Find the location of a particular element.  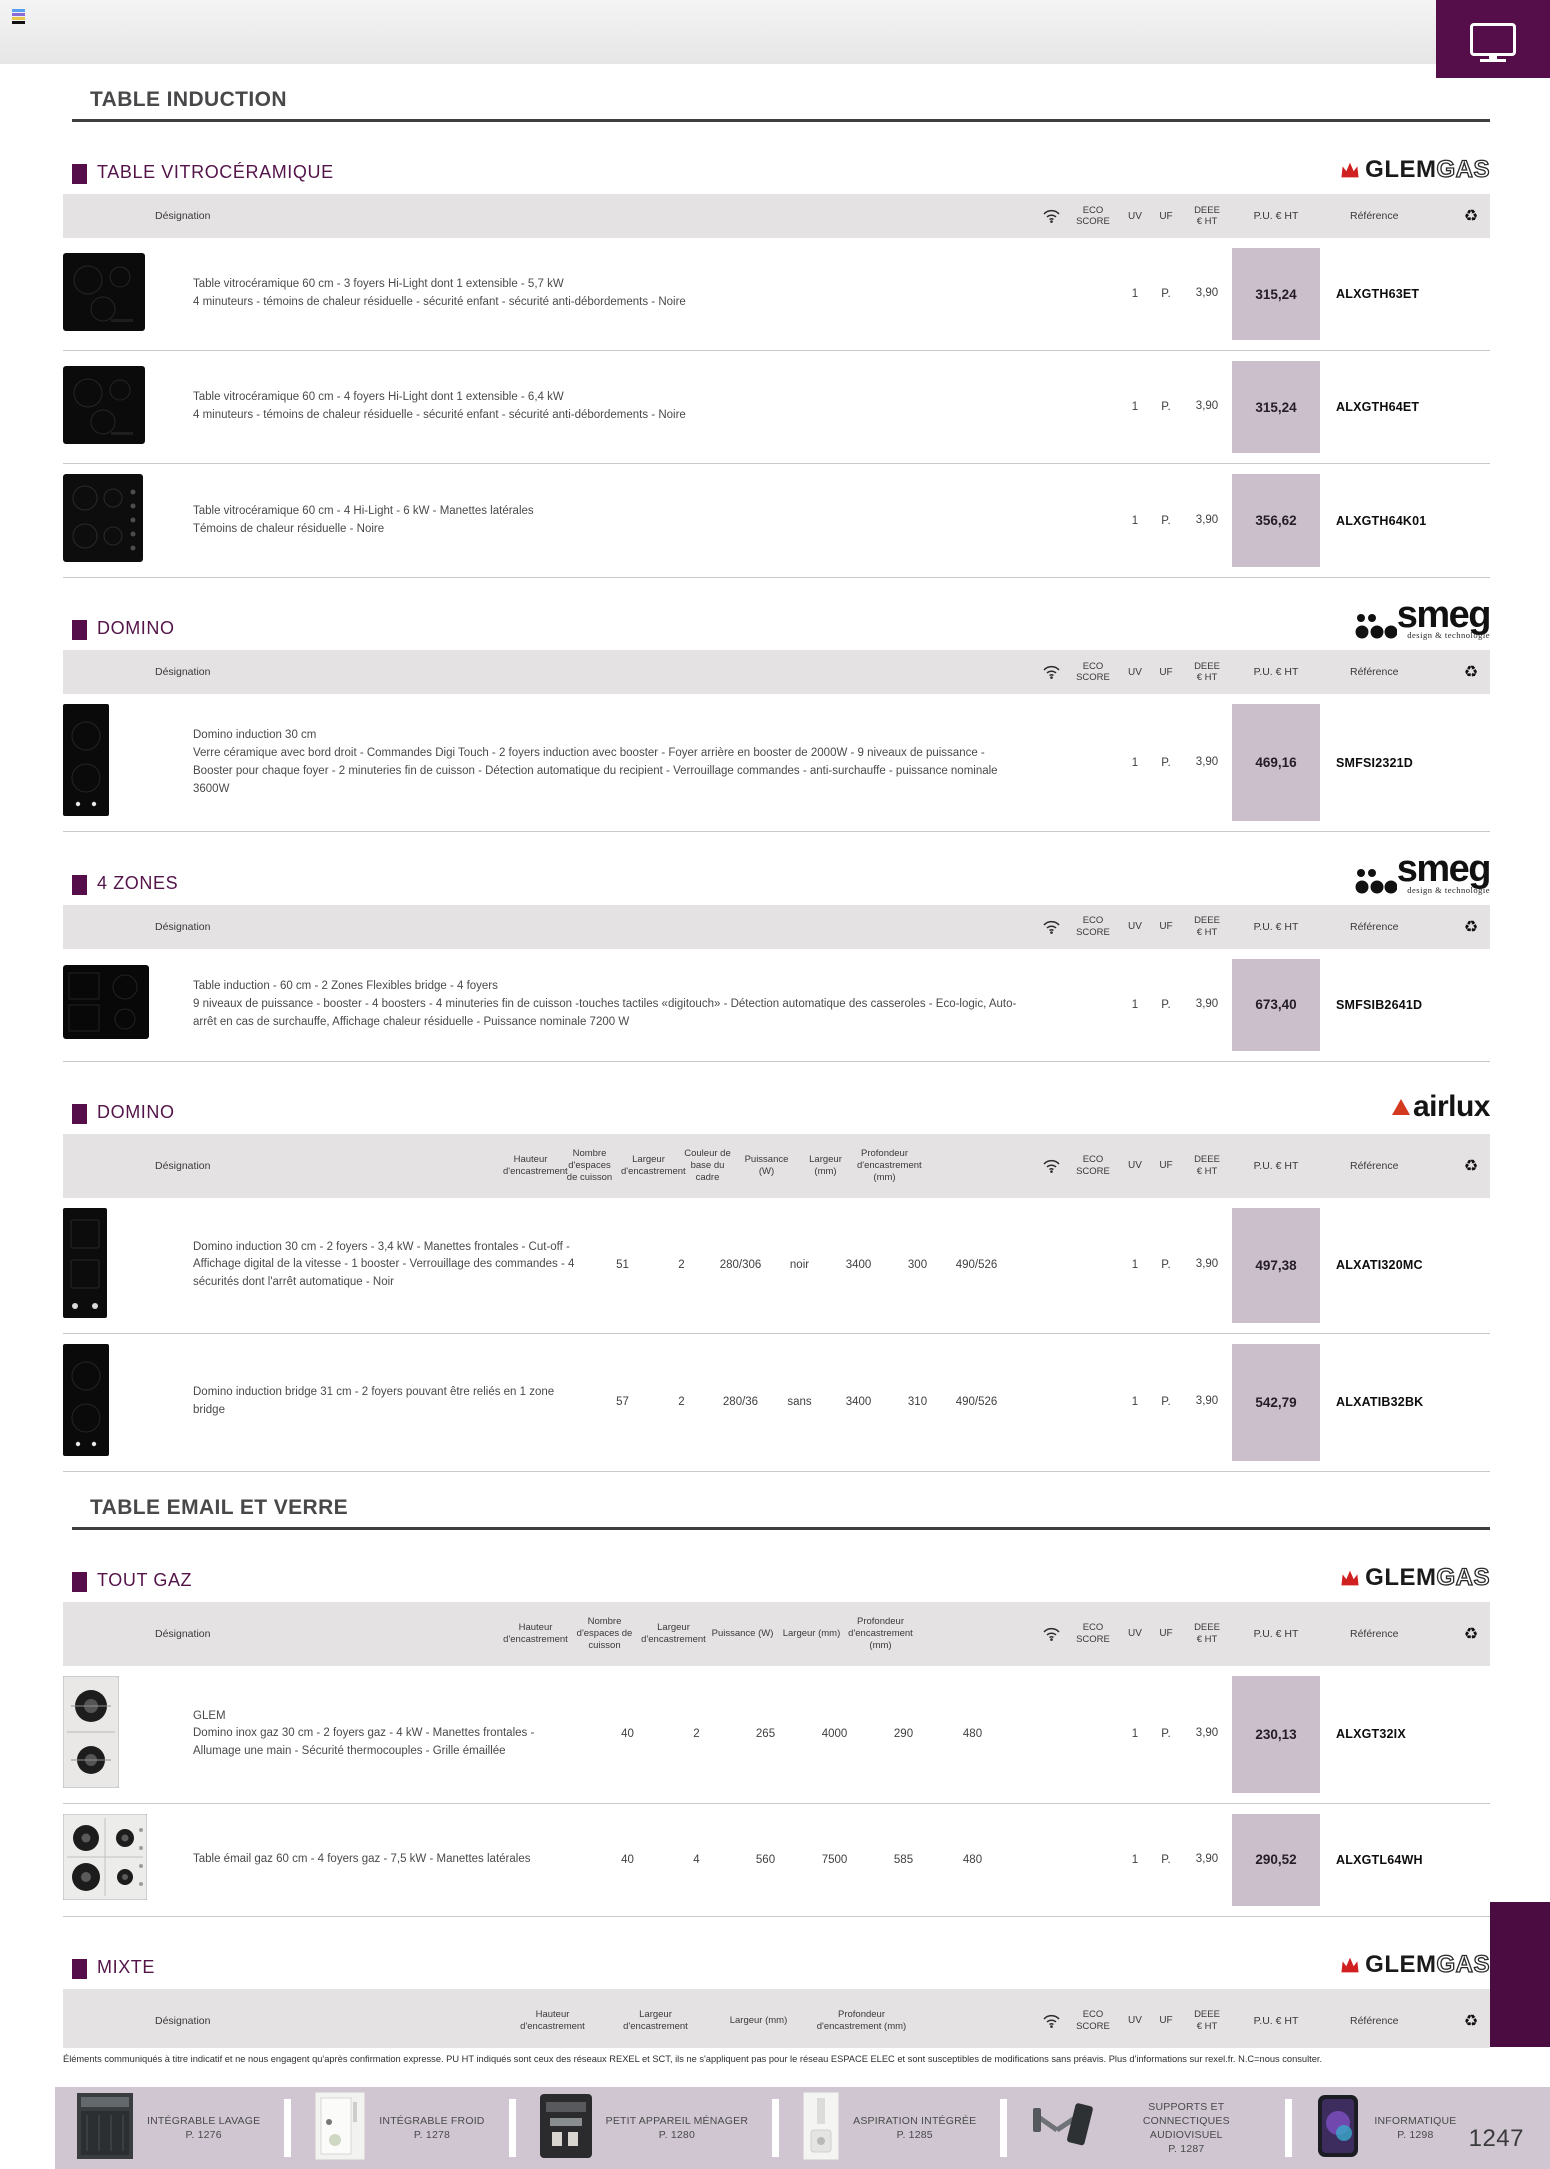

reference-link: SMFSIB2641D is located at coordinates (1379, 1004).